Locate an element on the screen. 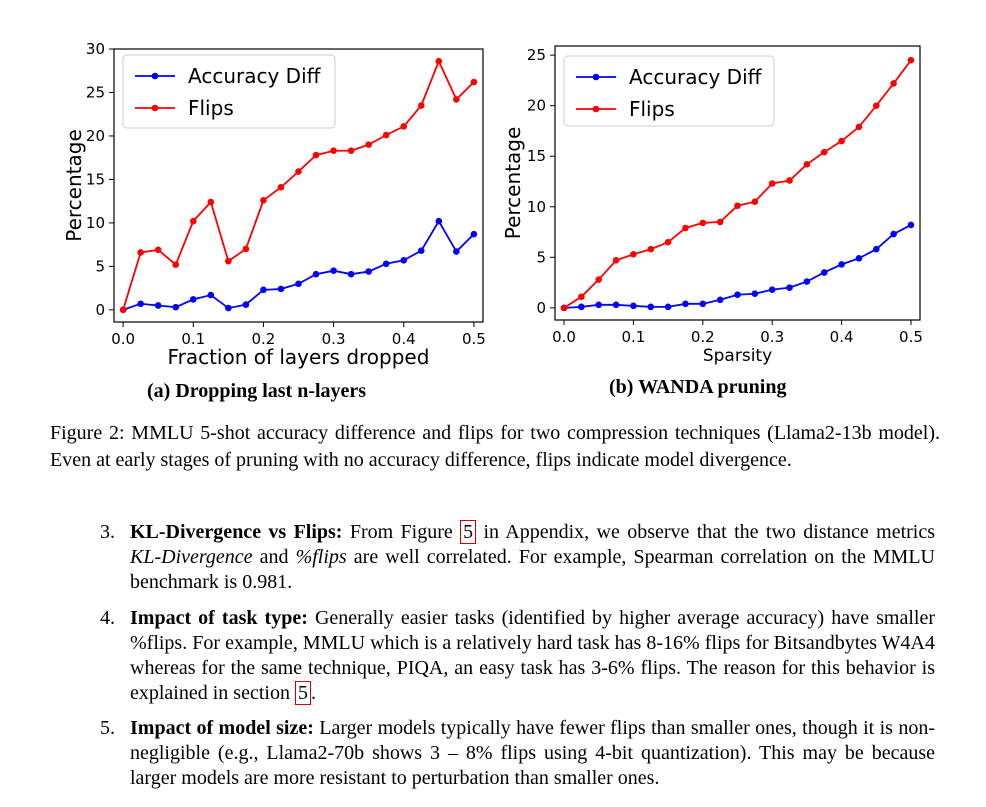  legend-label-accuracy-diff: Accuracy Diff is located at coordinates (696, 77).